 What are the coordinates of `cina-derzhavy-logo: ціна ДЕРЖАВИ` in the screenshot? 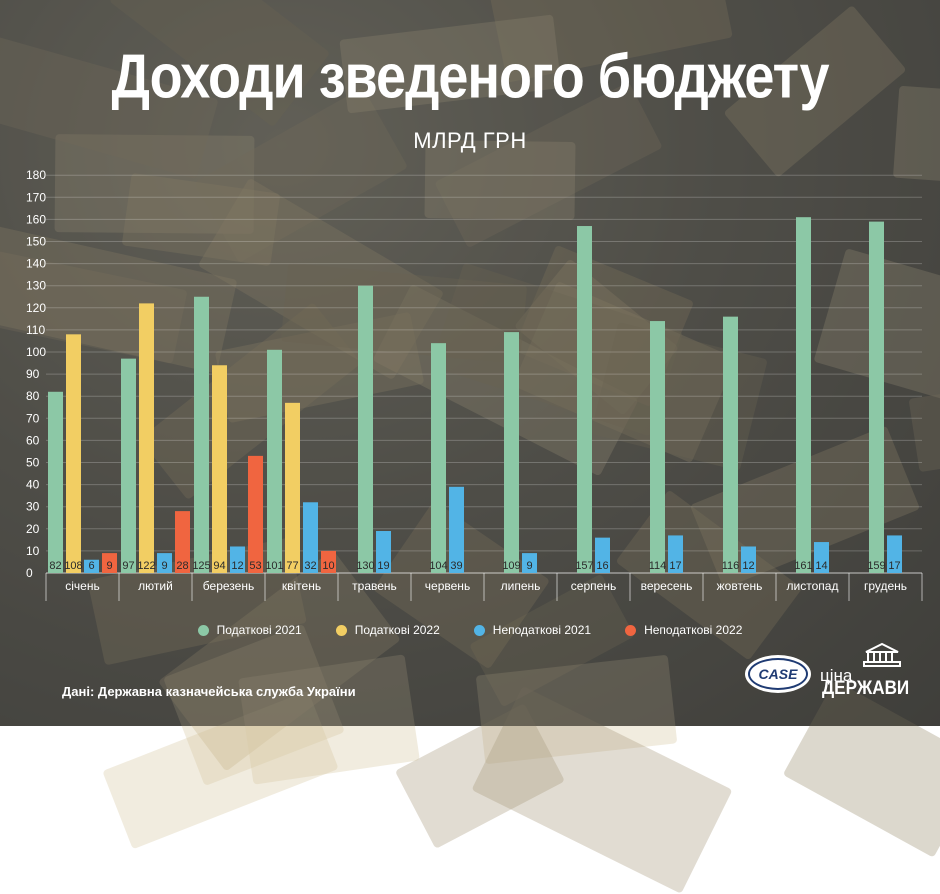 It's located at (864, 669).